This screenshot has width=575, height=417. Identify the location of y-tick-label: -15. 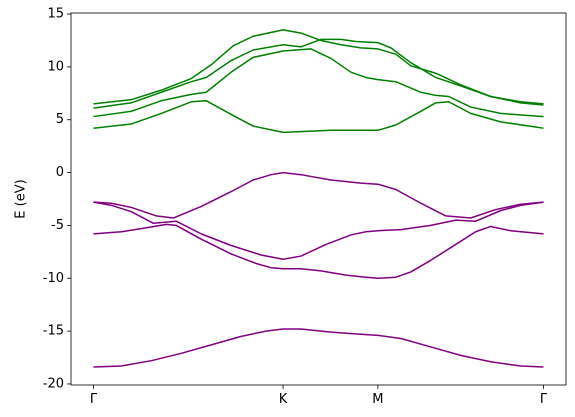
(53, 331).